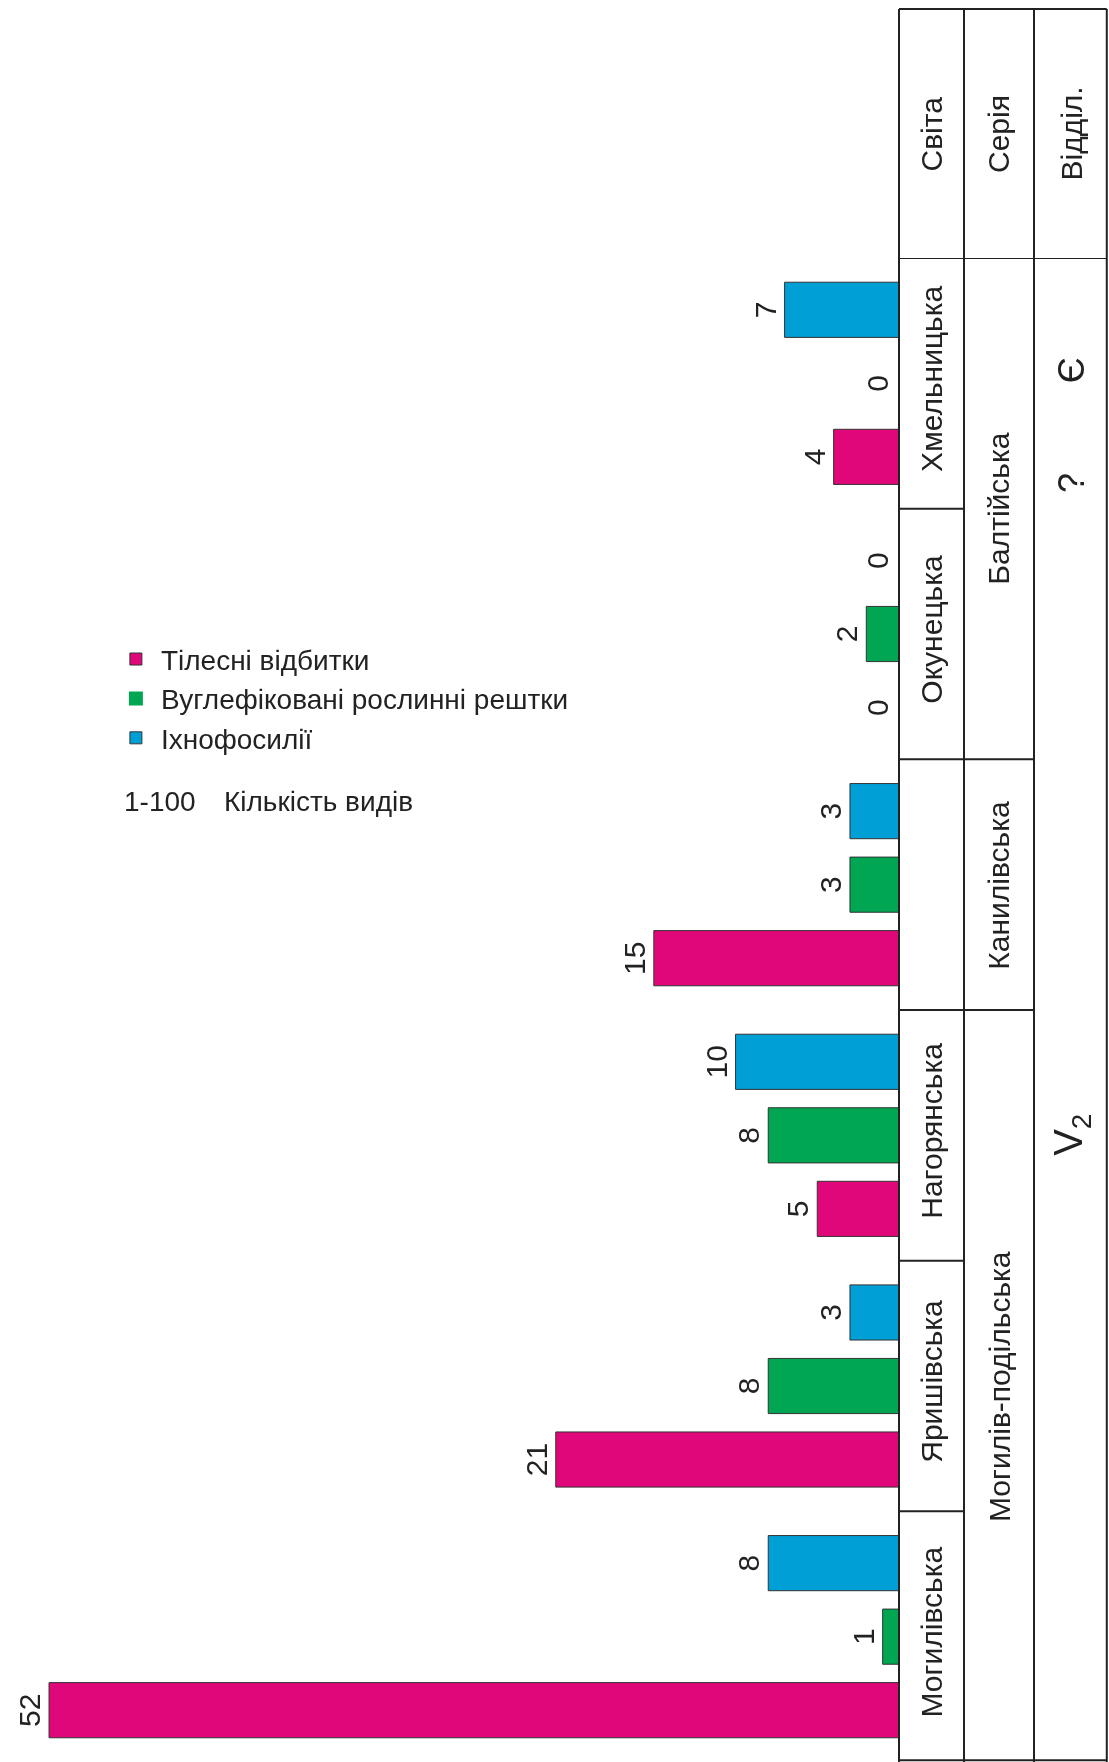  I want to click on data-label: 7, so click(765, 310).